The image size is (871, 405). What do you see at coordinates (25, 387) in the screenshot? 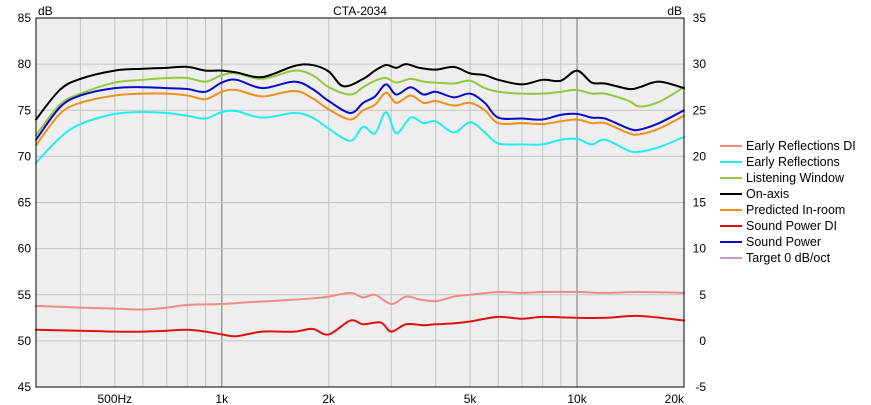
I see `y-left-tick-label: 45` at bounding box center [25, 387].